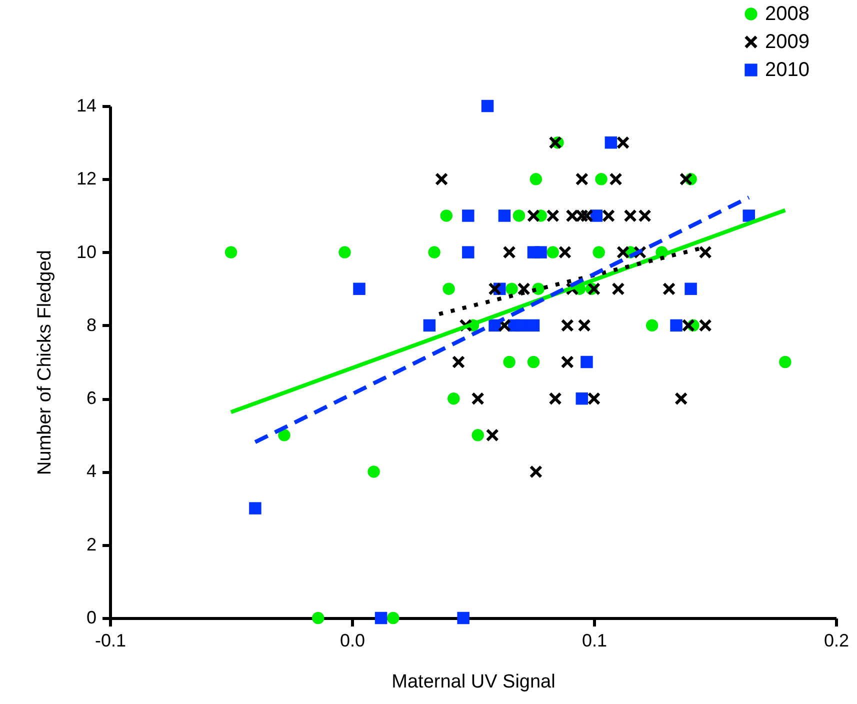  I want to click on y-tick-label: 4, so click(91, 471).